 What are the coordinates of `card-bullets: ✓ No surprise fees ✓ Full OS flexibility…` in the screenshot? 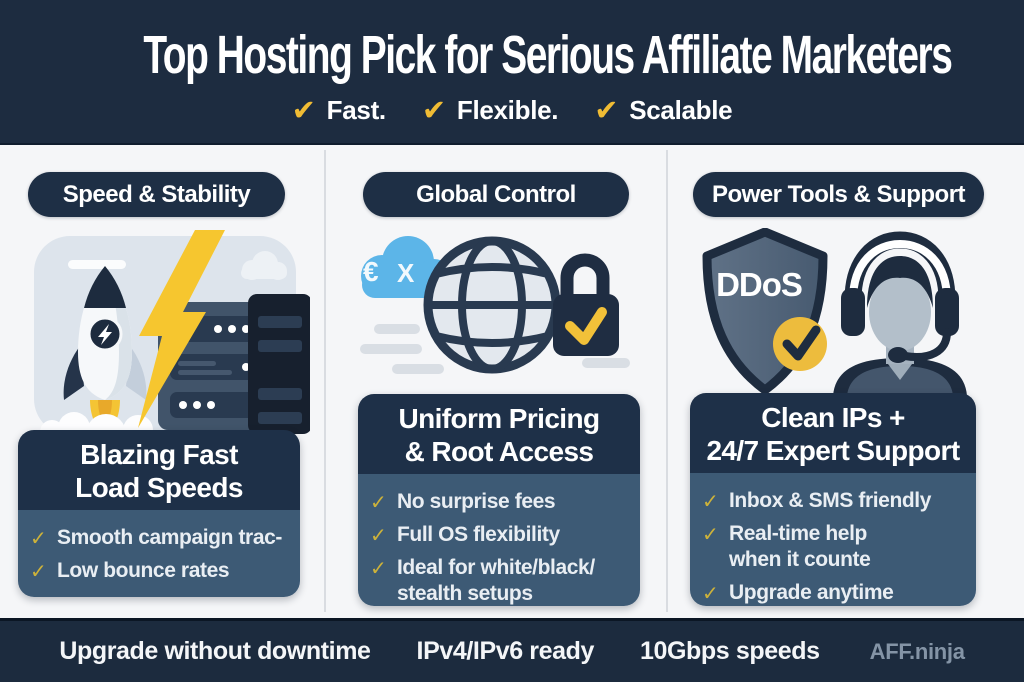 It's located at (499, 540).